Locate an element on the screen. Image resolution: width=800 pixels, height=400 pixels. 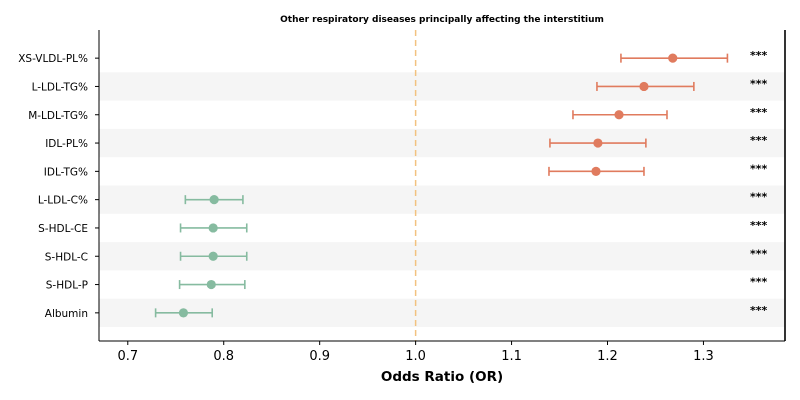
row-label: S-HDL-C is located at coordinates (66, 257).